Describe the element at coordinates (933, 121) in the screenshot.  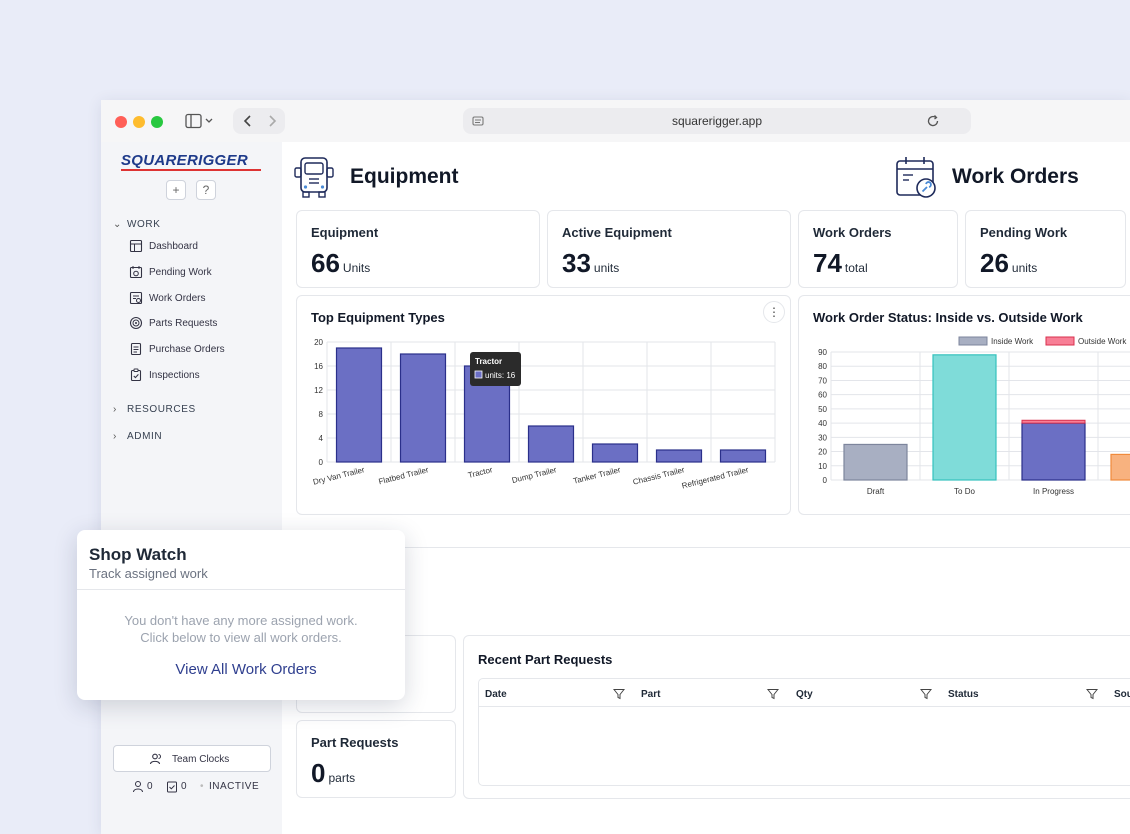
I see `reload-icon` at that location.